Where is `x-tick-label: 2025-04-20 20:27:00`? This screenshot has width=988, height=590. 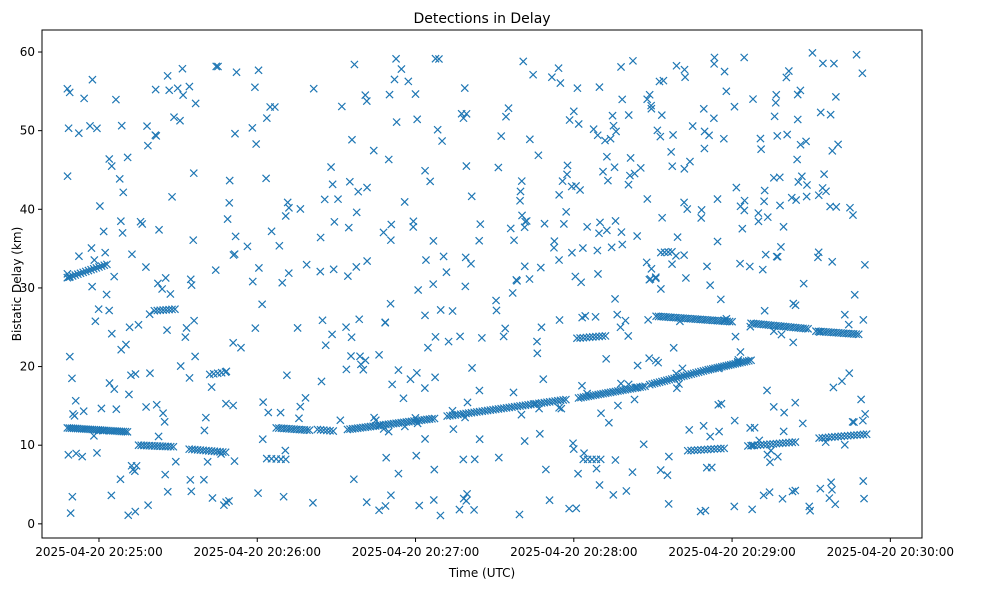
x-tick-label: 2025-04-20 20:27:00 is located at coordinates (415, 552).